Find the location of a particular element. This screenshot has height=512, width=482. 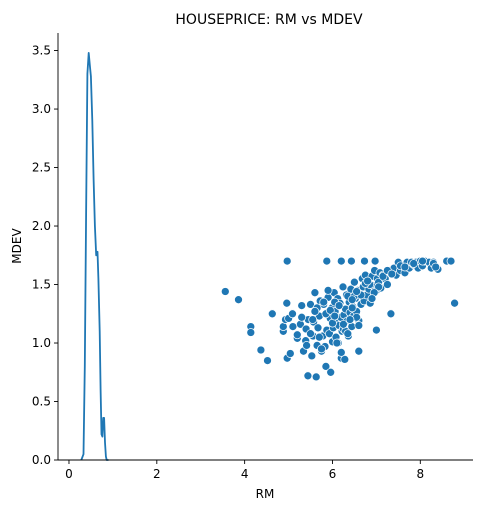

x-tick-label: 2 is located at coordinates (157, 474).